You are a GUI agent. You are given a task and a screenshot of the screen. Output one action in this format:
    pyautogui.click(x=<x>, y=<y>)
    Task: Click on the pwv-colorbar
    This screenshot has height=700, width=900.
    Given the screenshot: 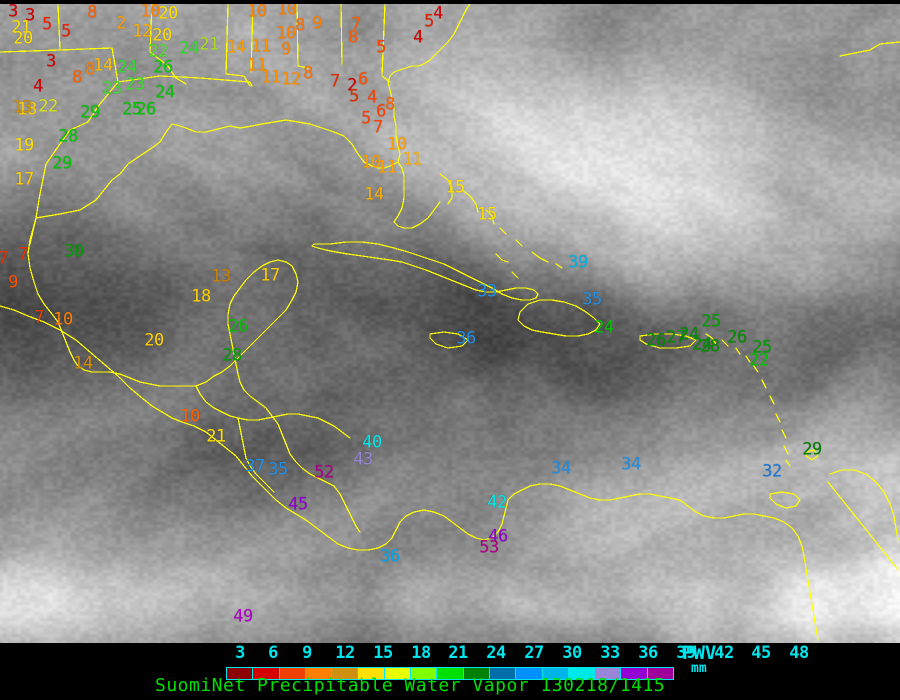 What is the action you would take?
    pyautogui.click(x=450, y=673)
    